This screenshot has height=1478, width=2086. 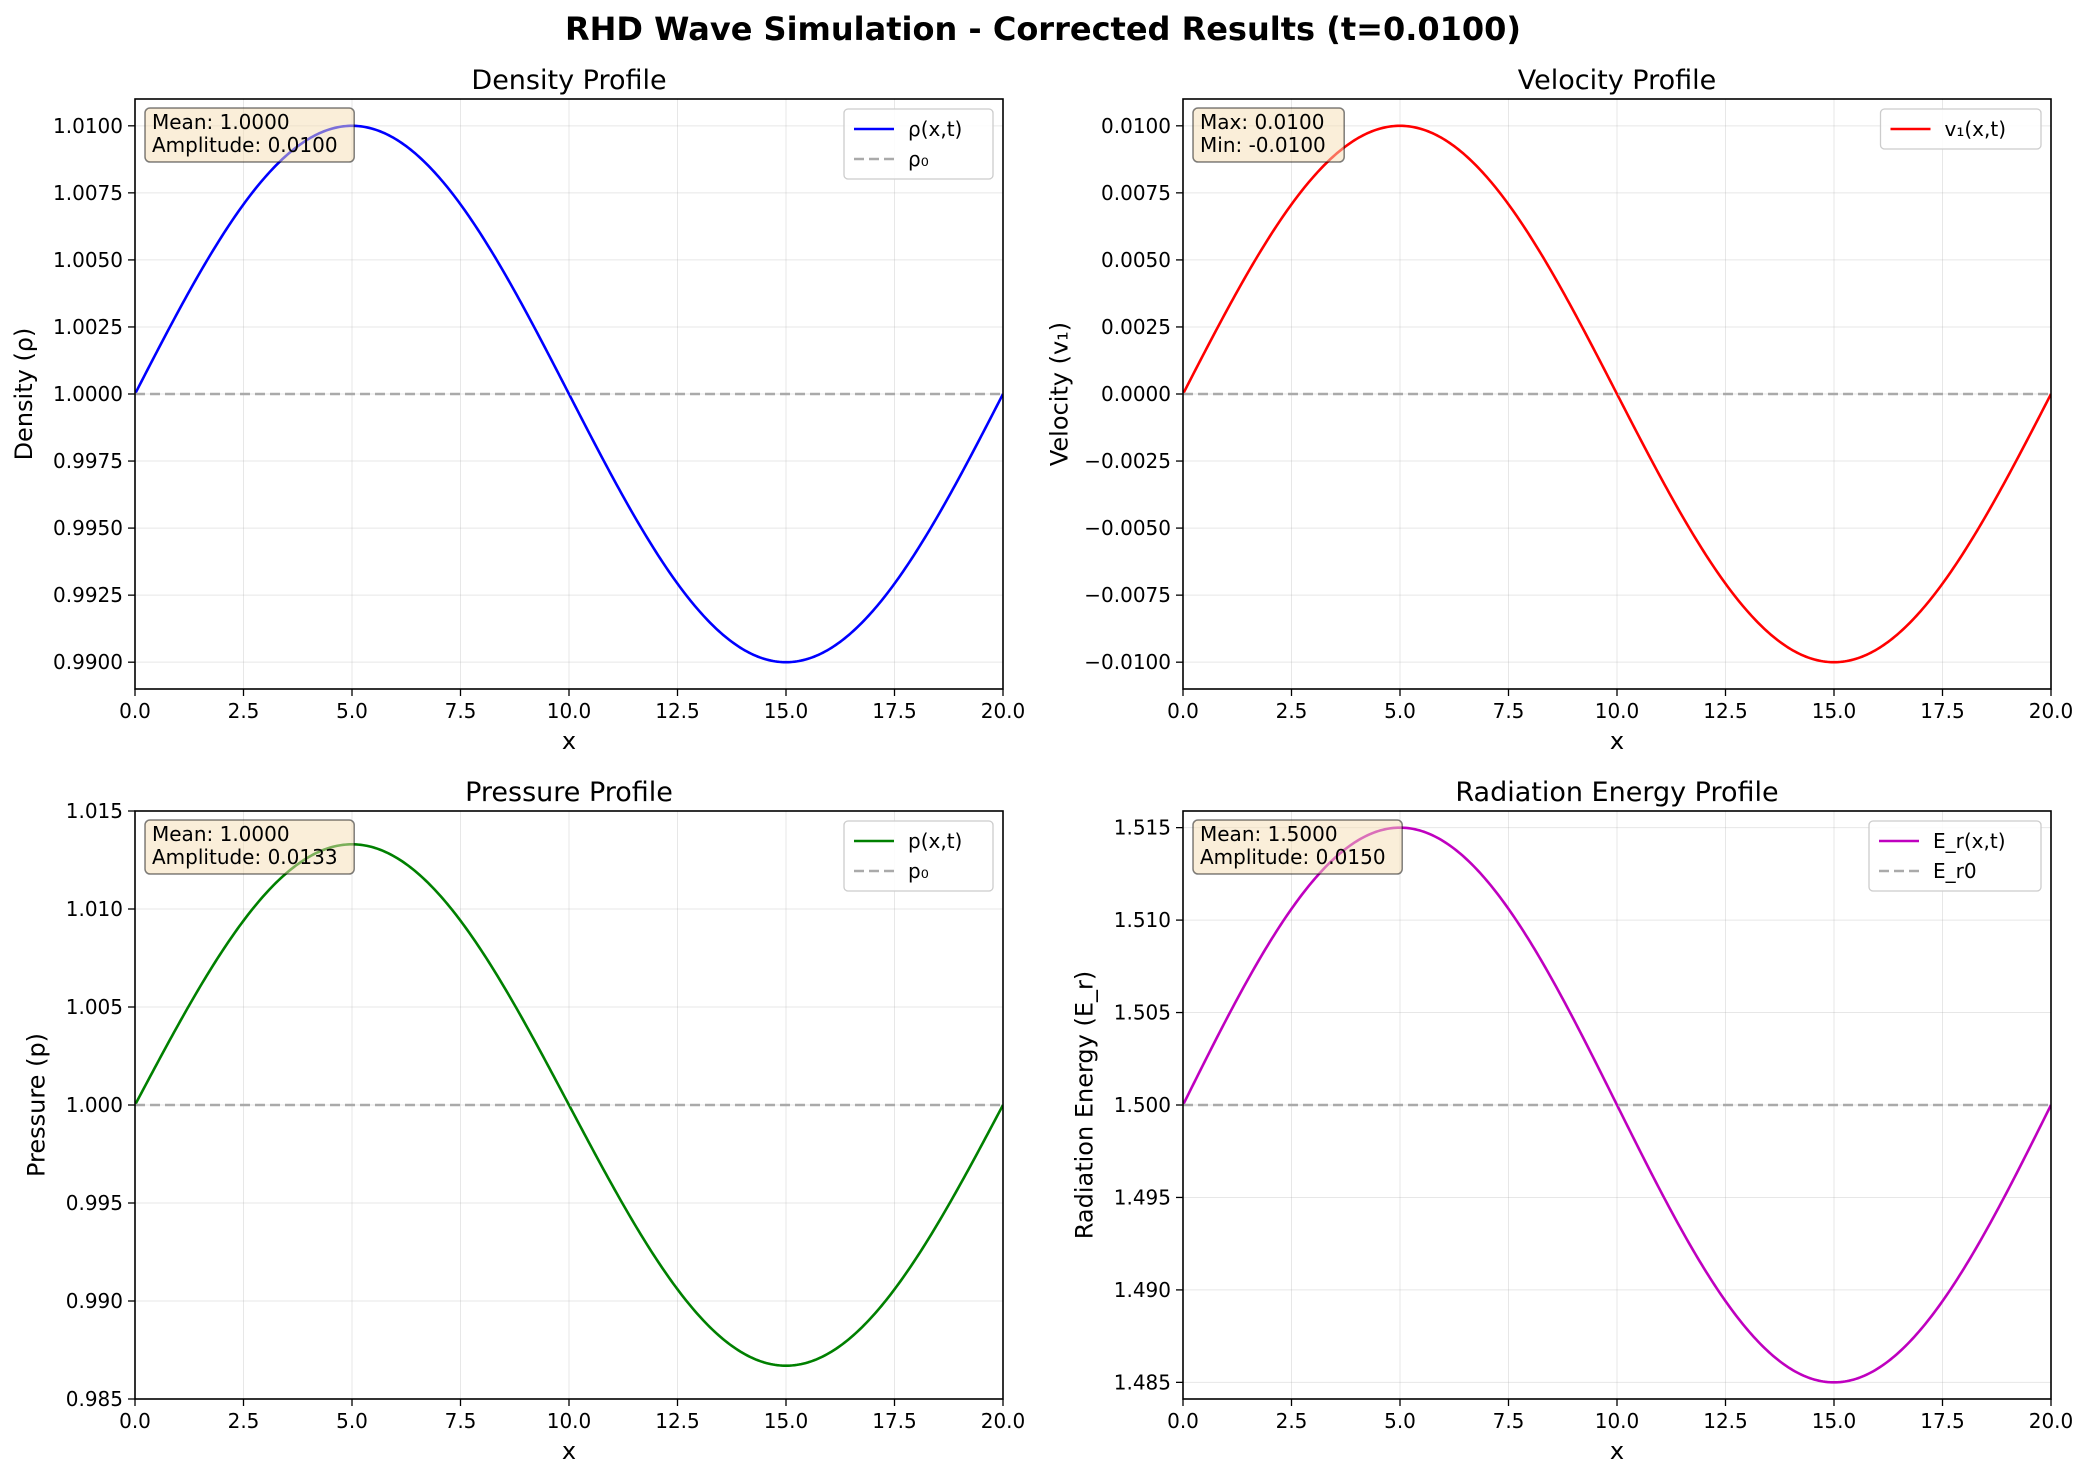 What do you see at coordinates (1003, 711) in the screenshot?
I see `density-x-tick-label: 20.0` at bounding box center [1003, 711].